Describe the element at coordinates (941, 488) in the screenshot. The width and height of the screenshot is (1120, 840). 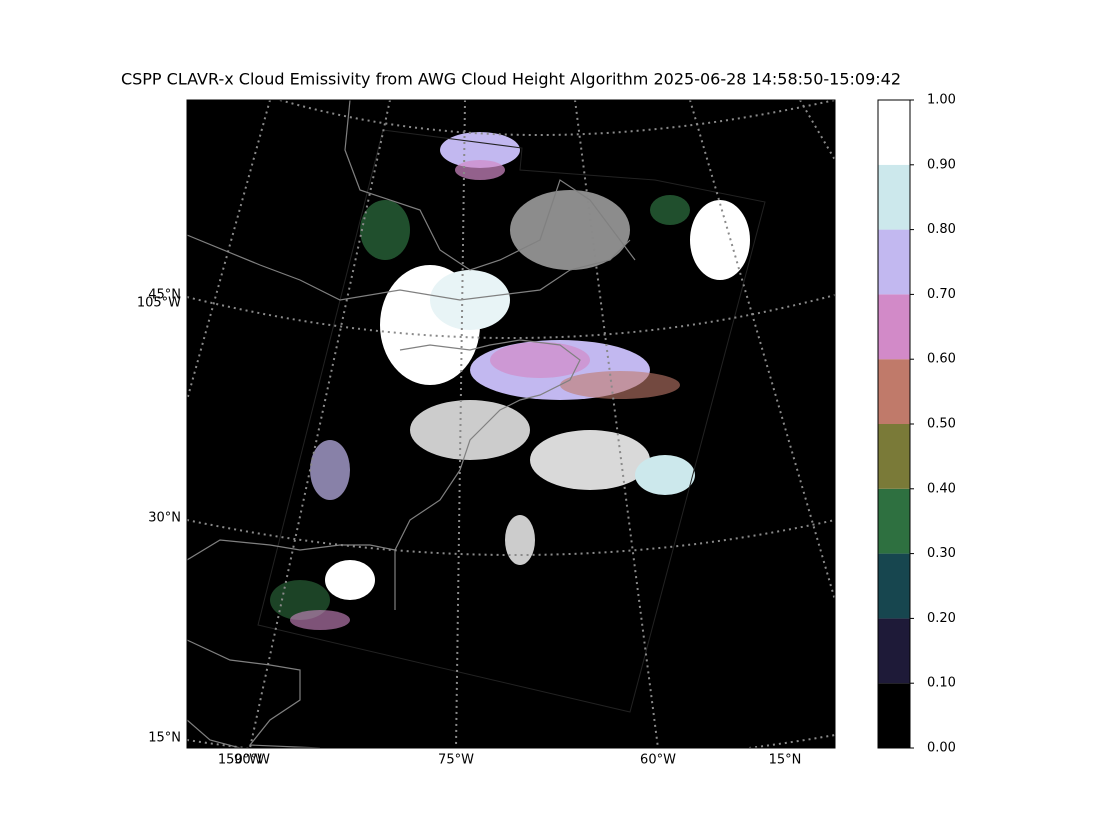
I see `colorbar-tick-label: 0.40` at that location.